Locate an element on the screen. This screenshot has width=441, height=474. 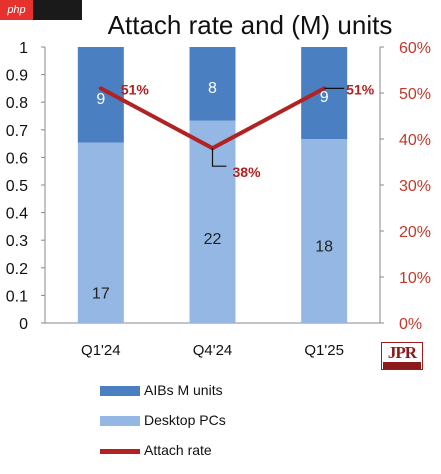
bar-value-label: 8 is located at coordinates (212, 88).